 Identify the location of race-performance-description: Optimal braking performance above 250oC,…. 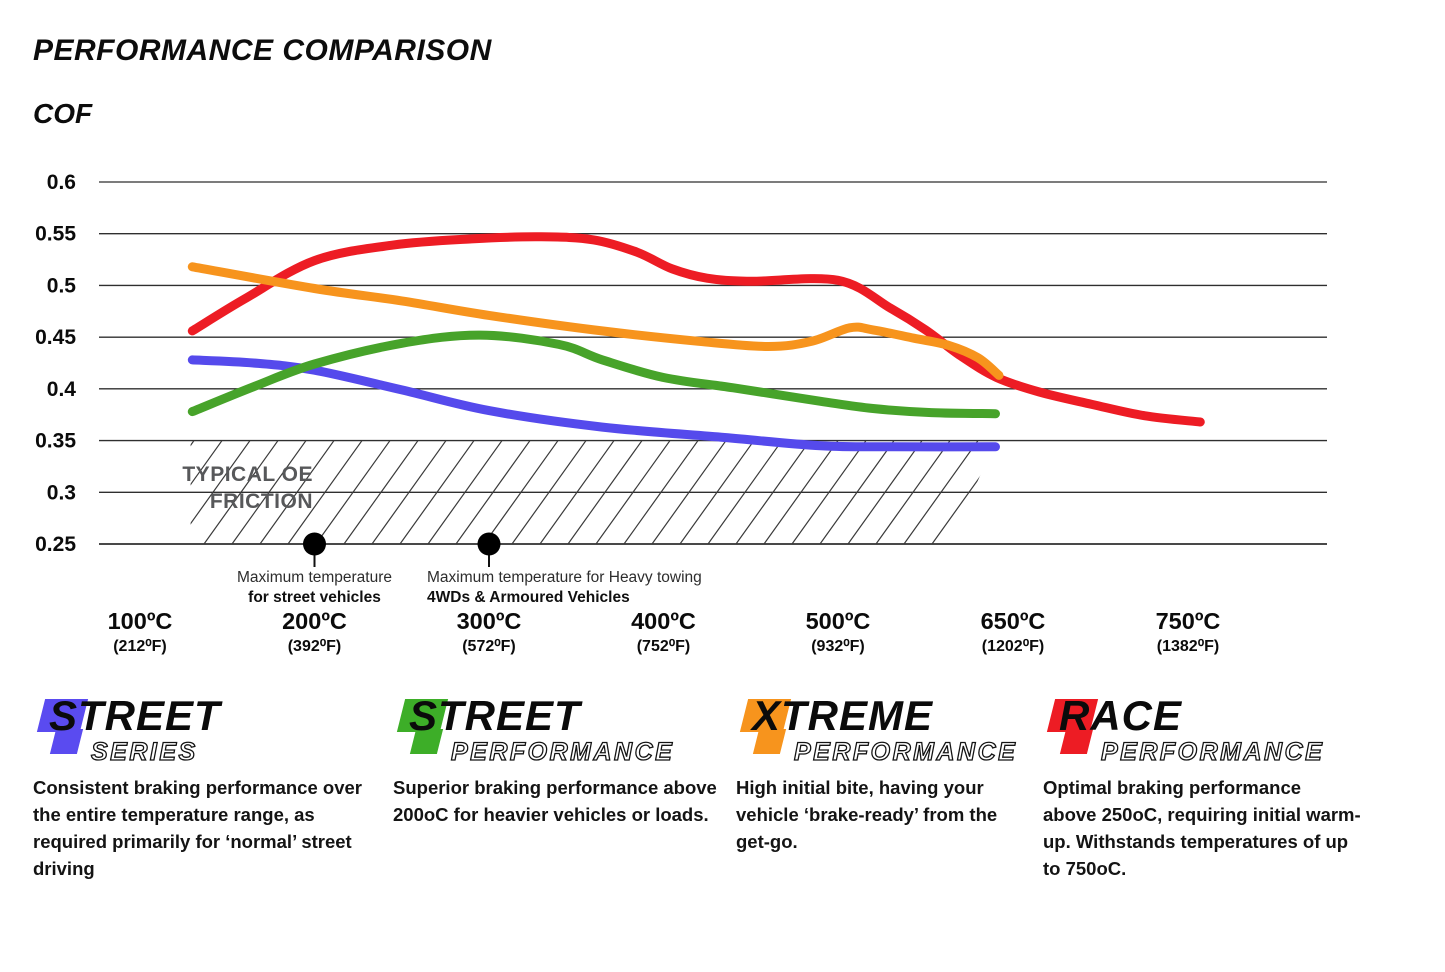
(1202, 828).